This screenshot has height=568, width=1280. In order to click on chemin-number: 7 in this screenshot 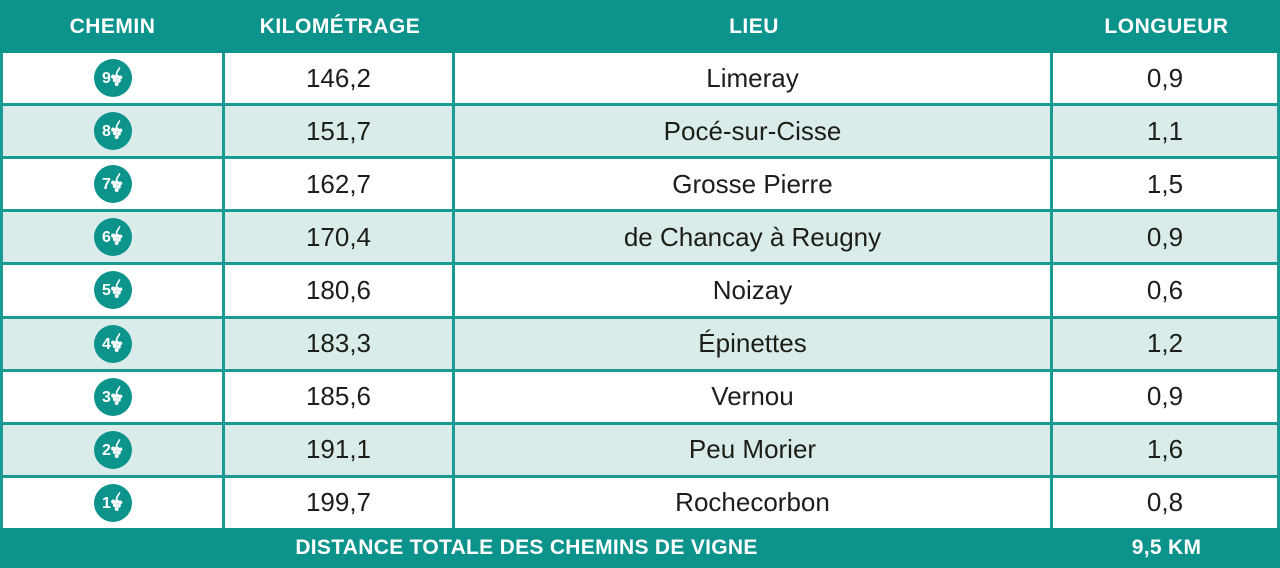, I will do `click(106, 185)`.